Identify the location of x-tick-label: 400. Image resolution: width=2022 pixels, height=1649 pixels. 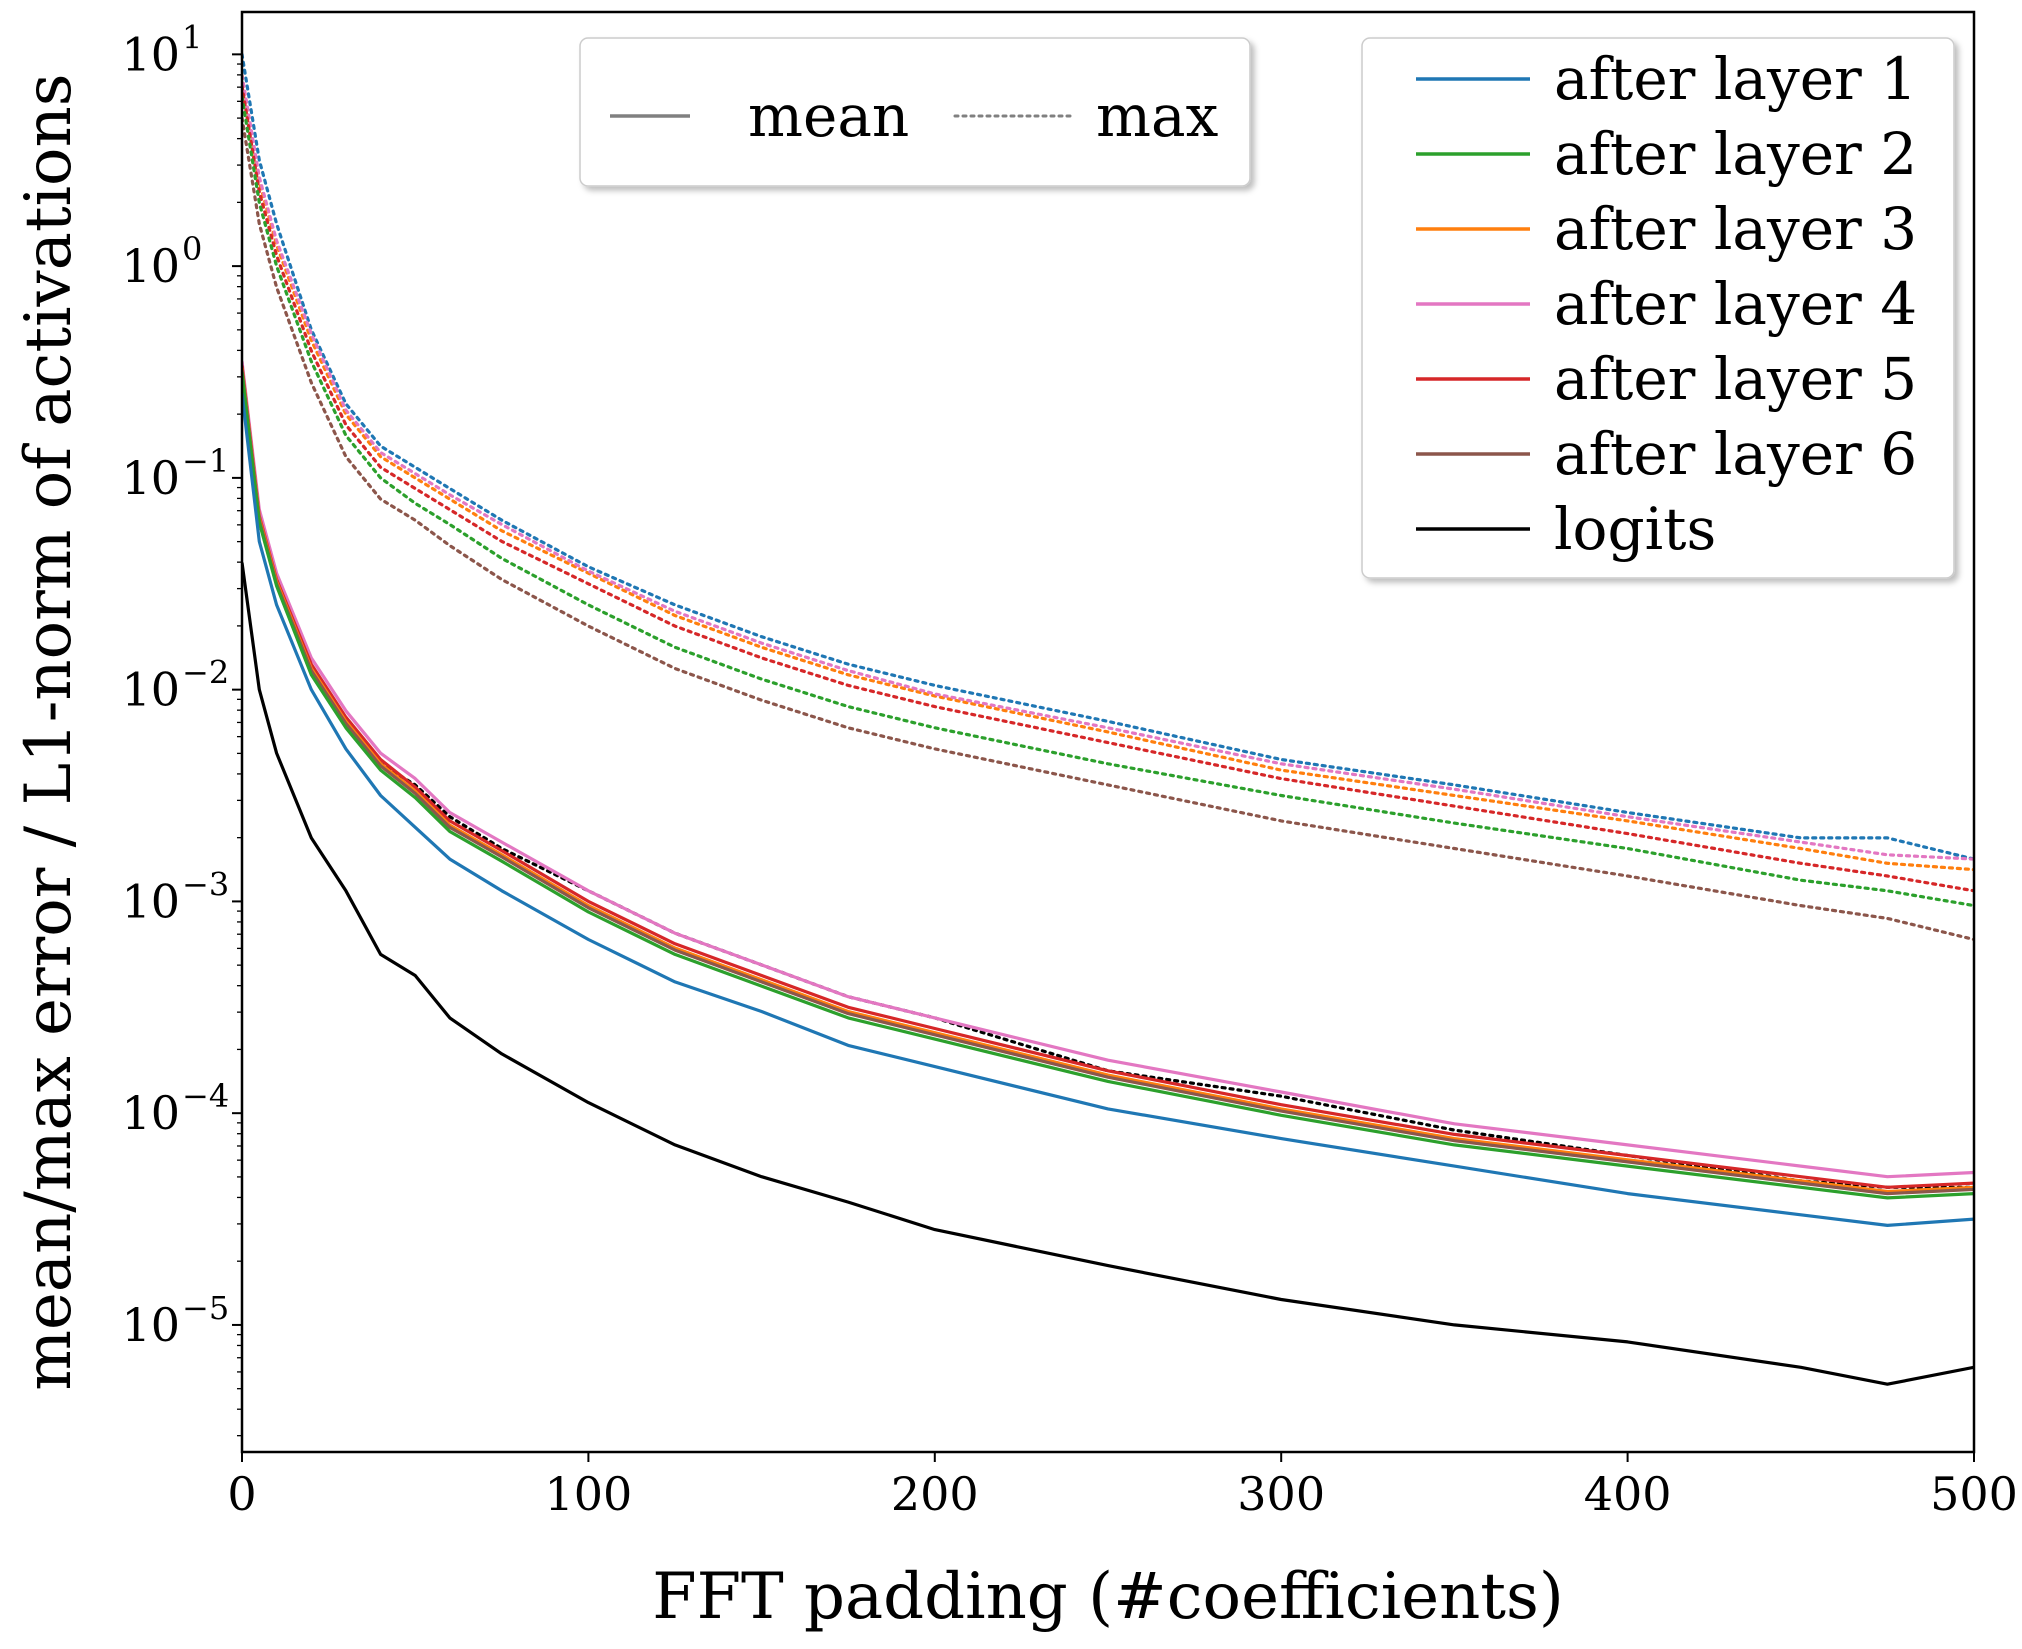
(1628, 1494).